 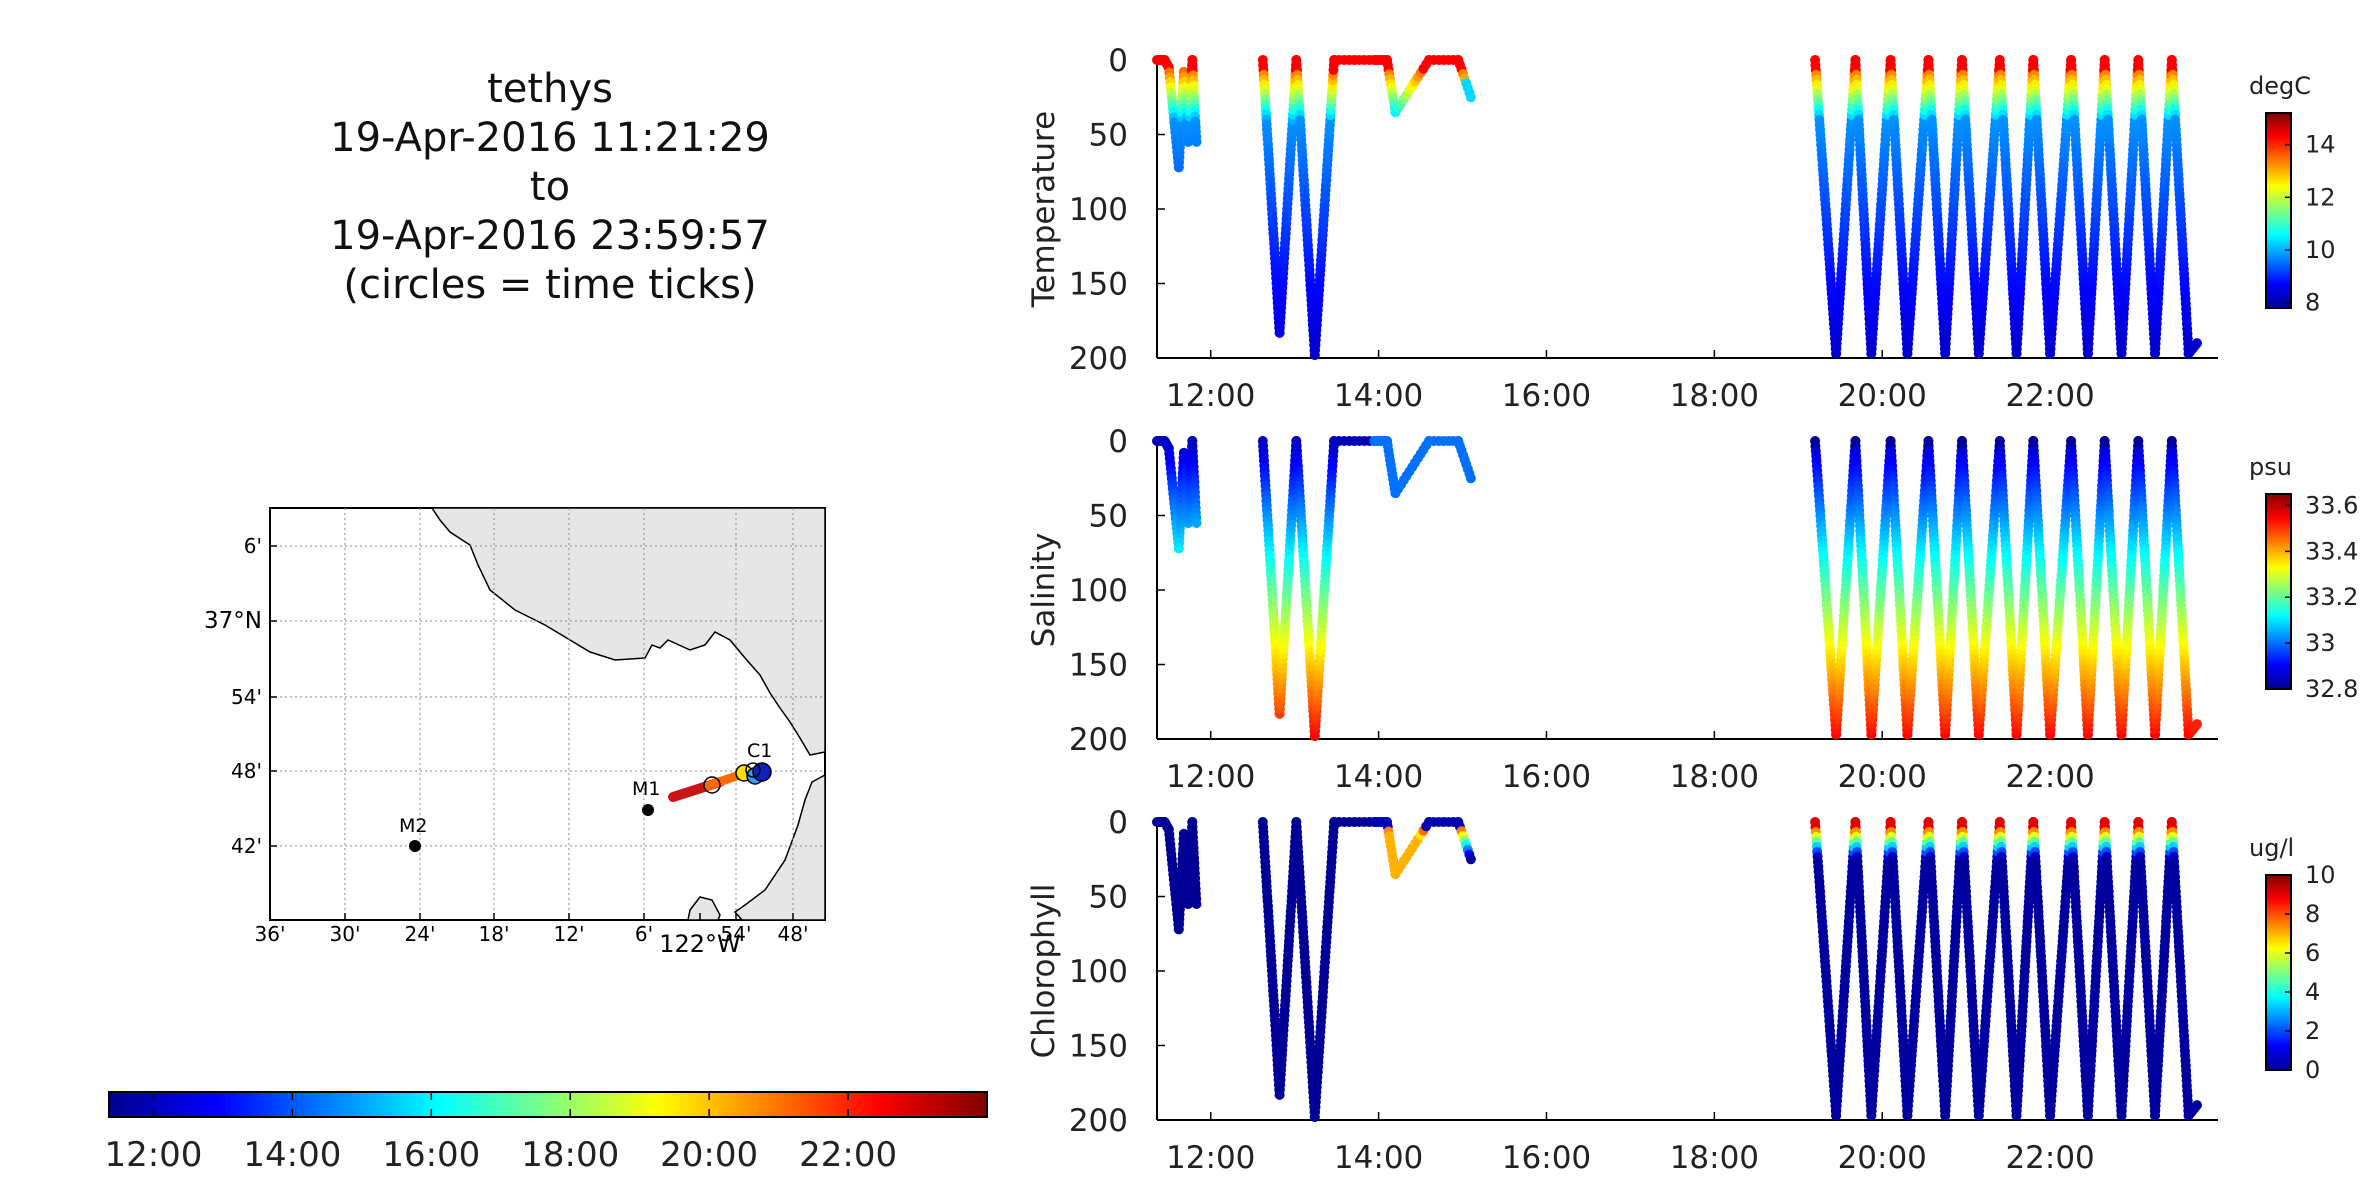 What do you see at coordinates (2331, 597) in the screenshot?
I see `colorbar-tick-label: 33.2` at bounding box center [2331, 597].